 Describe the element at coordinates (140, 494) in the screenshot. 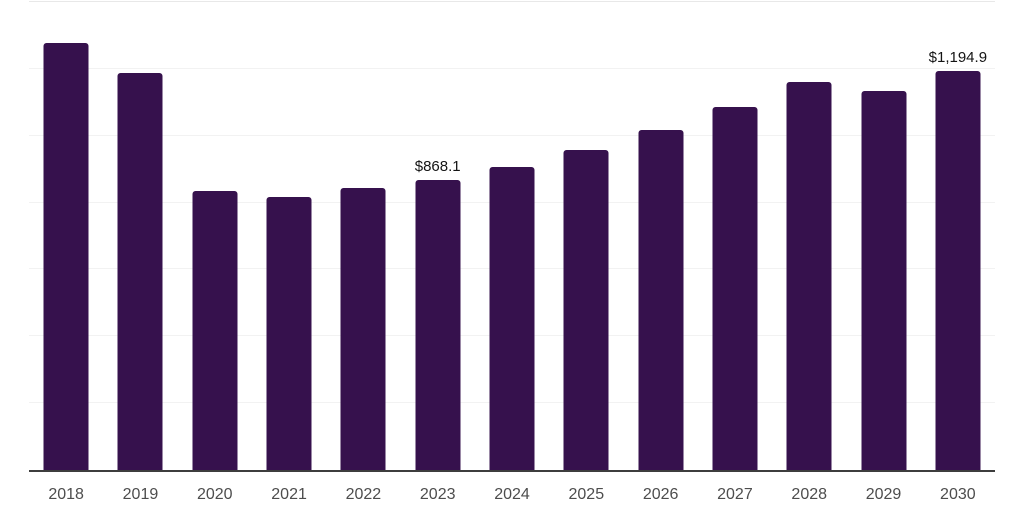

I see `x-tick-label-2019: 2019` at that location.